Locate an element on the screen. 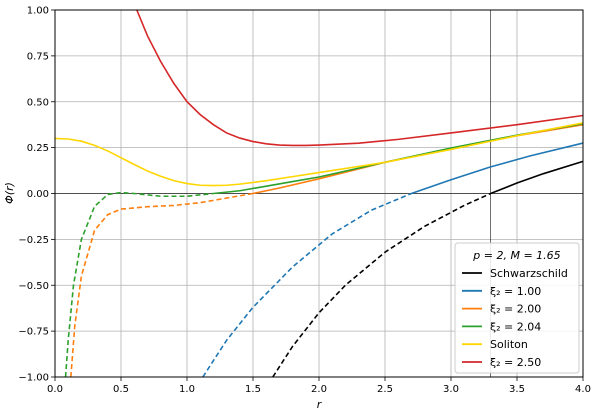 The width and height of the screenshot is (599, 415). series-1-solid-line is located at coordinates (497, 168).